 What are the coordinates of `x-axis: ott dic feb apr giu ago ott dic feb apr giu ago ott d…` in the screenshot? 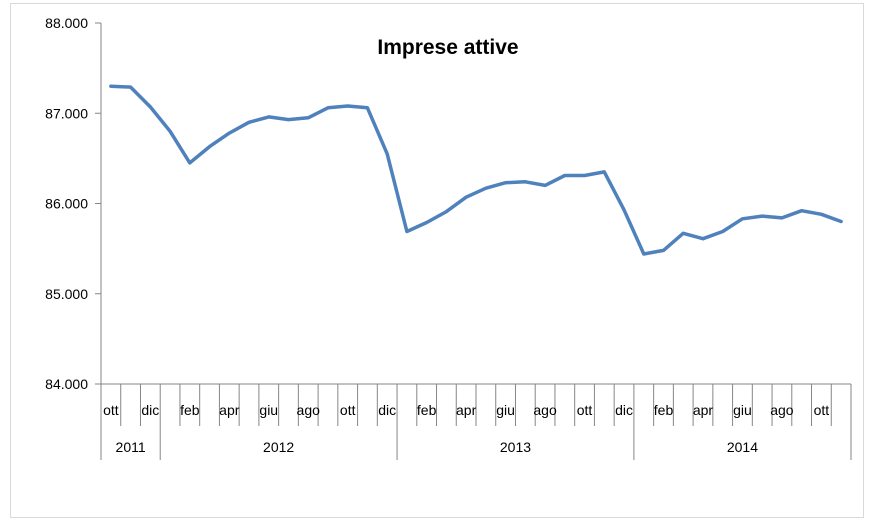 It's located at (476, 421).